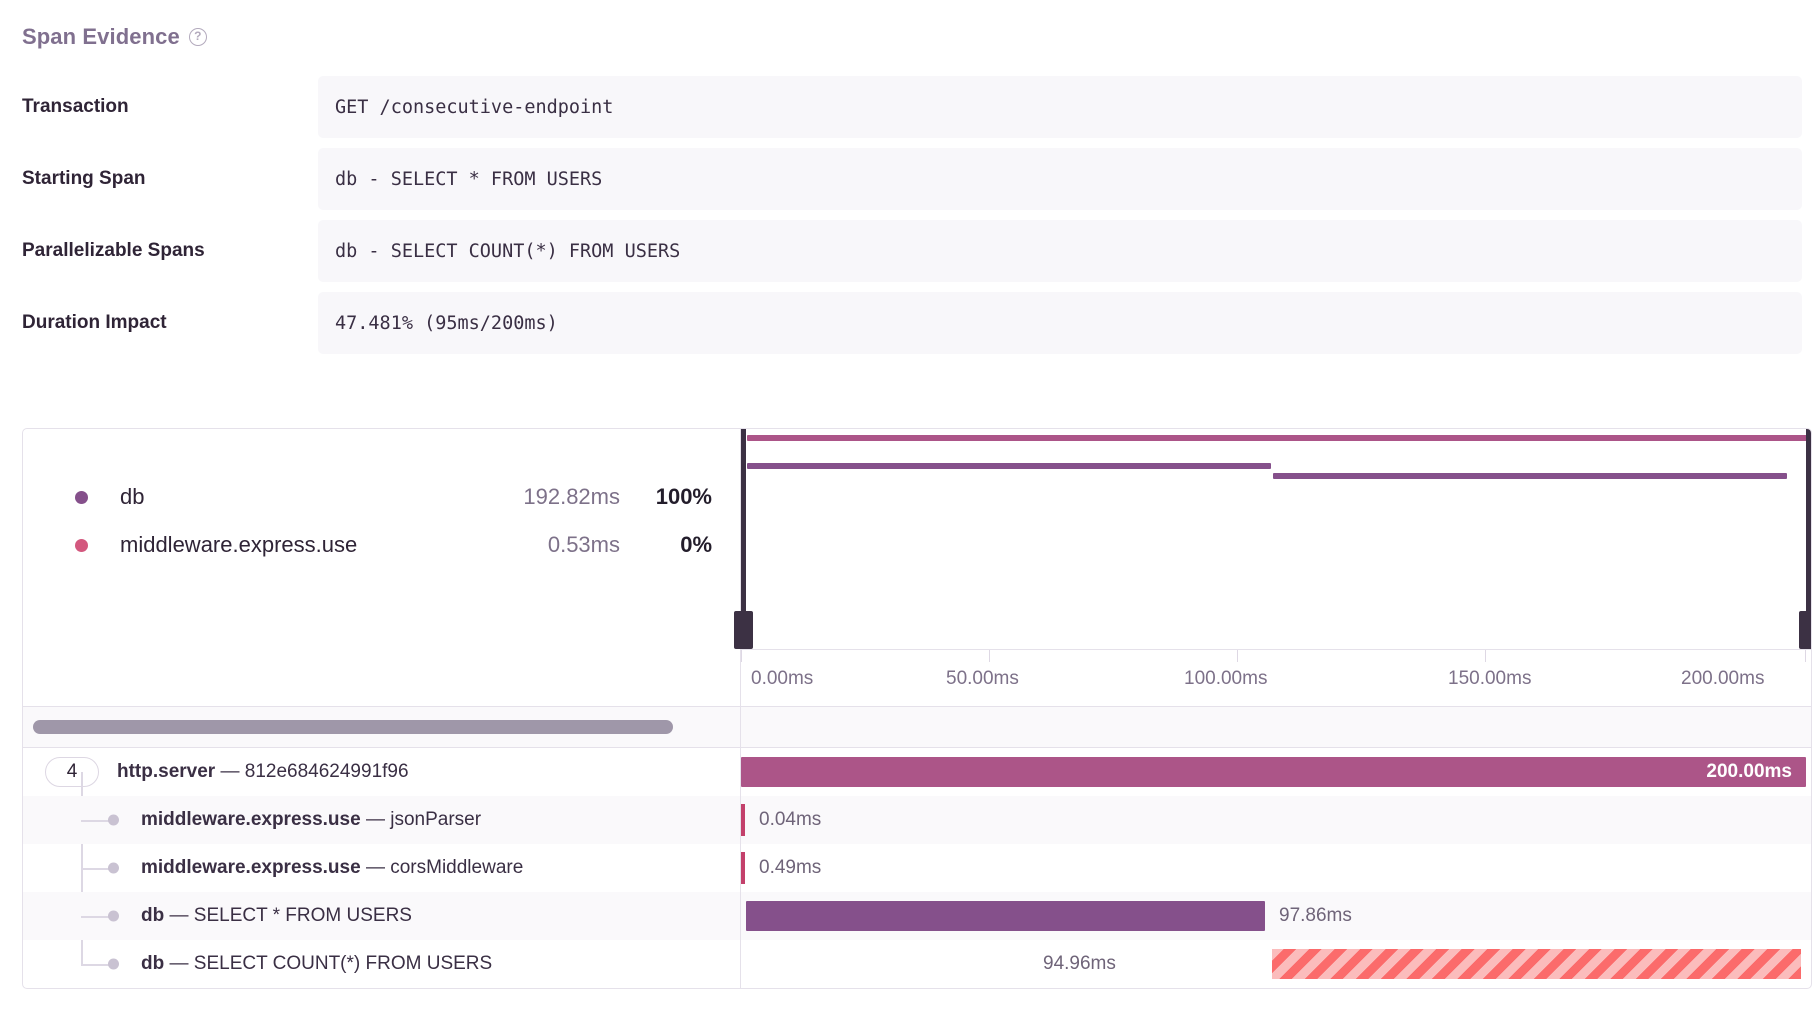 This screenshot has height=1020, width=1820. I want to click on page-title: Span Evidence, so click(101, 36).